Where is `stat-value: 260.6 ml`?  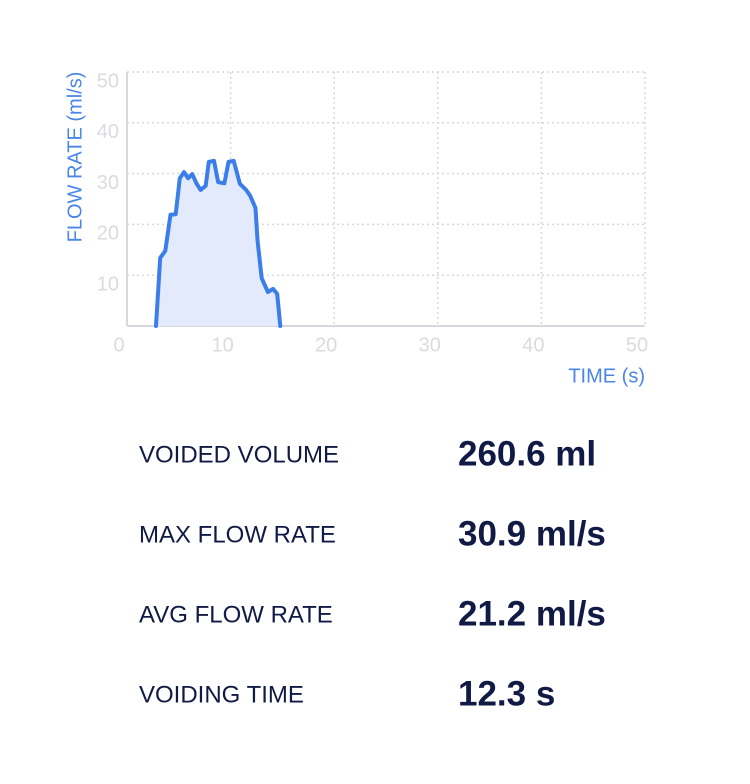
stat-value: 260.6 ml is located at coordinates (527, 453).